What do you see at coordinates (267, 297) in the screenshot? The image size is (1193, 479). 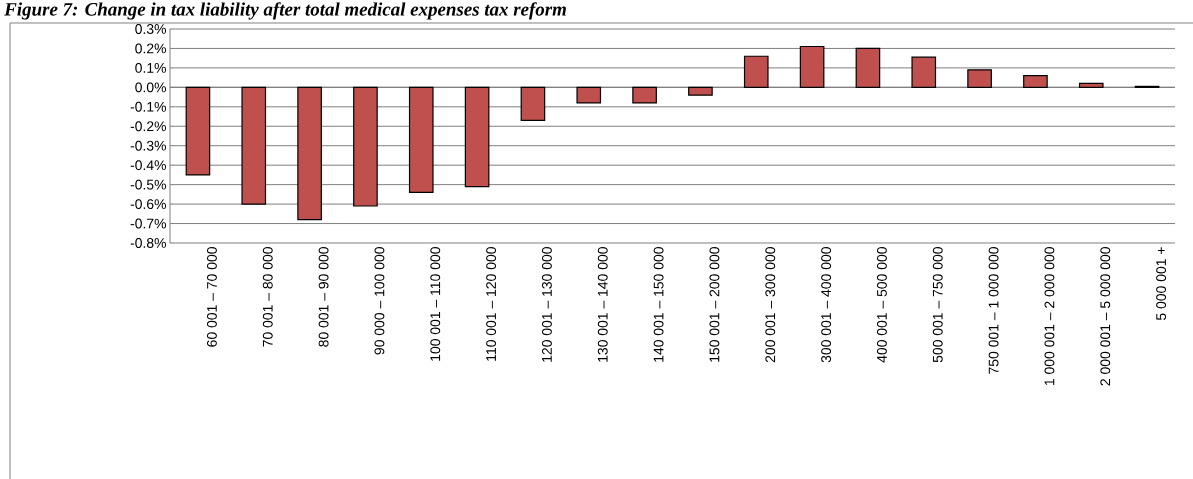 I see `x-tick-label: 70 001 – 80 000` at bounding box center [267, 297].